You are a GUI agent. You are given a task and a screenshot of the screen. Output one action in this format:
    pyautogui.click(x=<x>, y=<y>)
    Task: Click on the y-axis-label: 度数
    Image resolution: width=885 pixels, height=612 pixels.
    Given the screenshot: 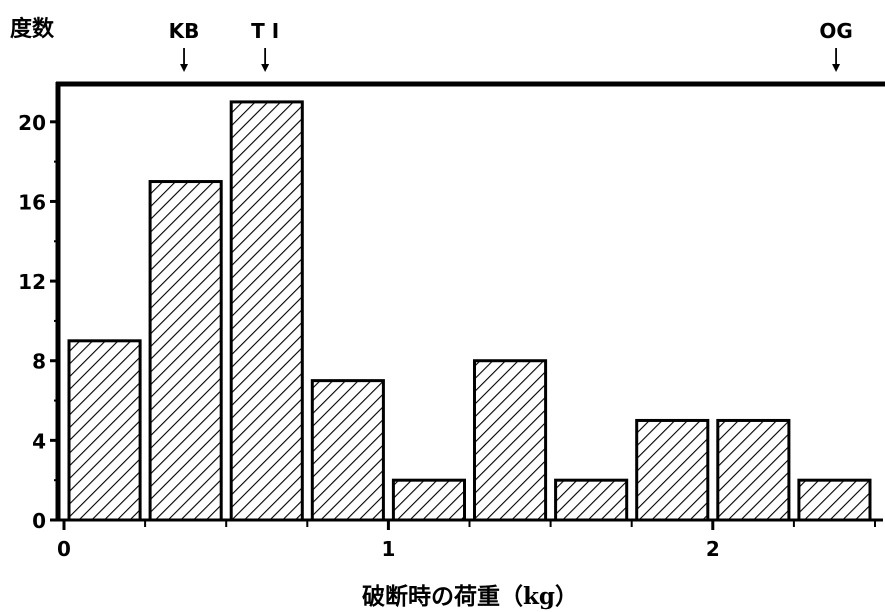 What is the action you would take?
    pyautogui.click(x=32, y=29)
    